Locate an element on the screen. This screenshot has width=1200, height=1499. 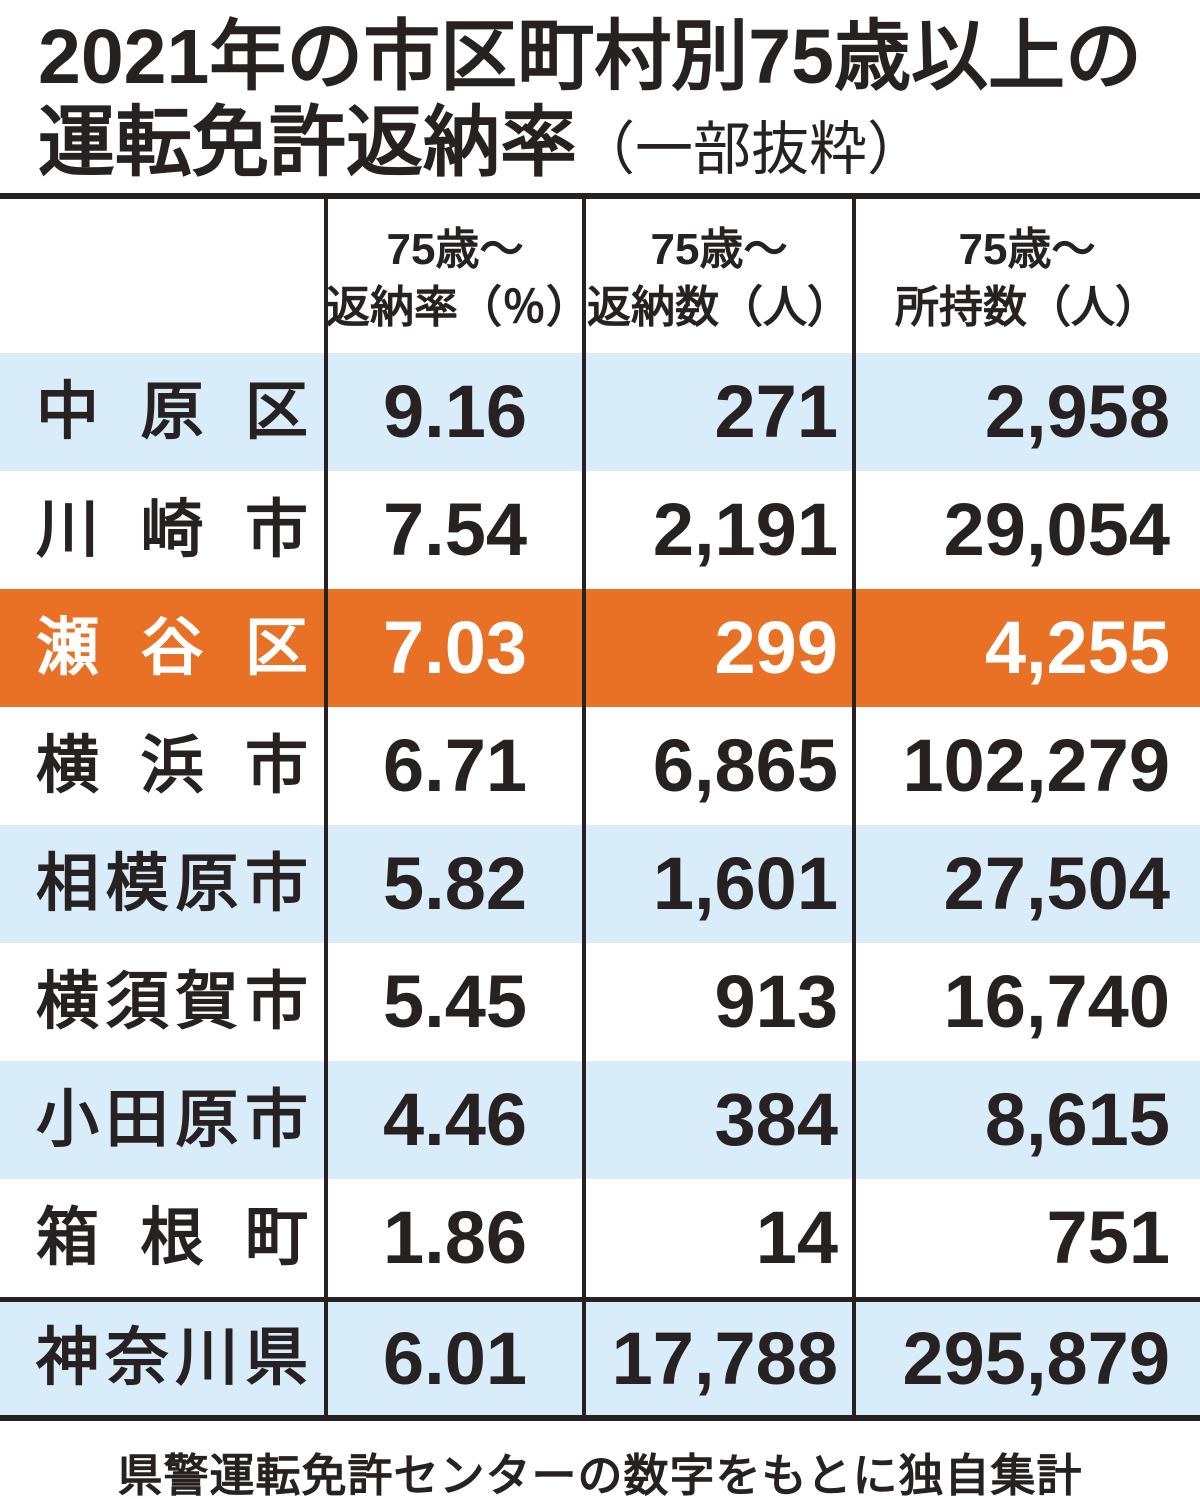
chart-title-line1: 2021年の市区町村別75歳以上の is located at coordinates (590, 57).